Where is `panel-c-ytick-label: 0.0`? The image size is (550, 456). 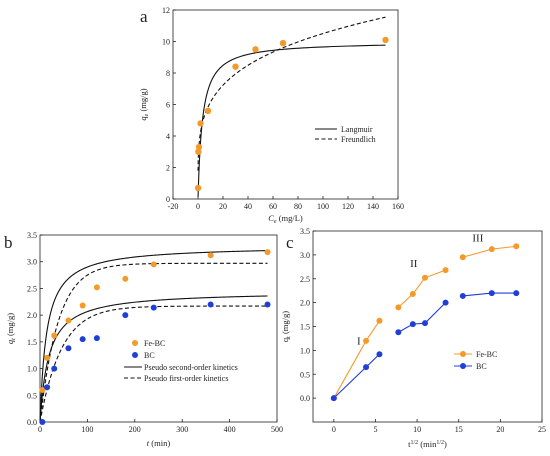 panel-c-ytick-label: 0.0 is located at coordinates (305, 398).